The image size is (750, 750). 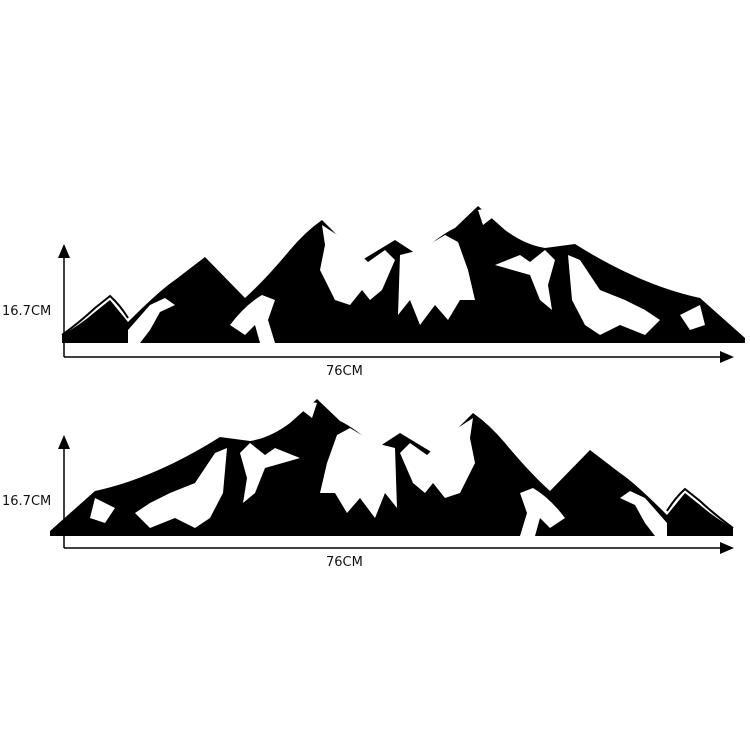 What do you see at coordinates (27, 311) in the screenshot?
I see `height-label-top: 16.7CM` at bounding box center [27, 311].